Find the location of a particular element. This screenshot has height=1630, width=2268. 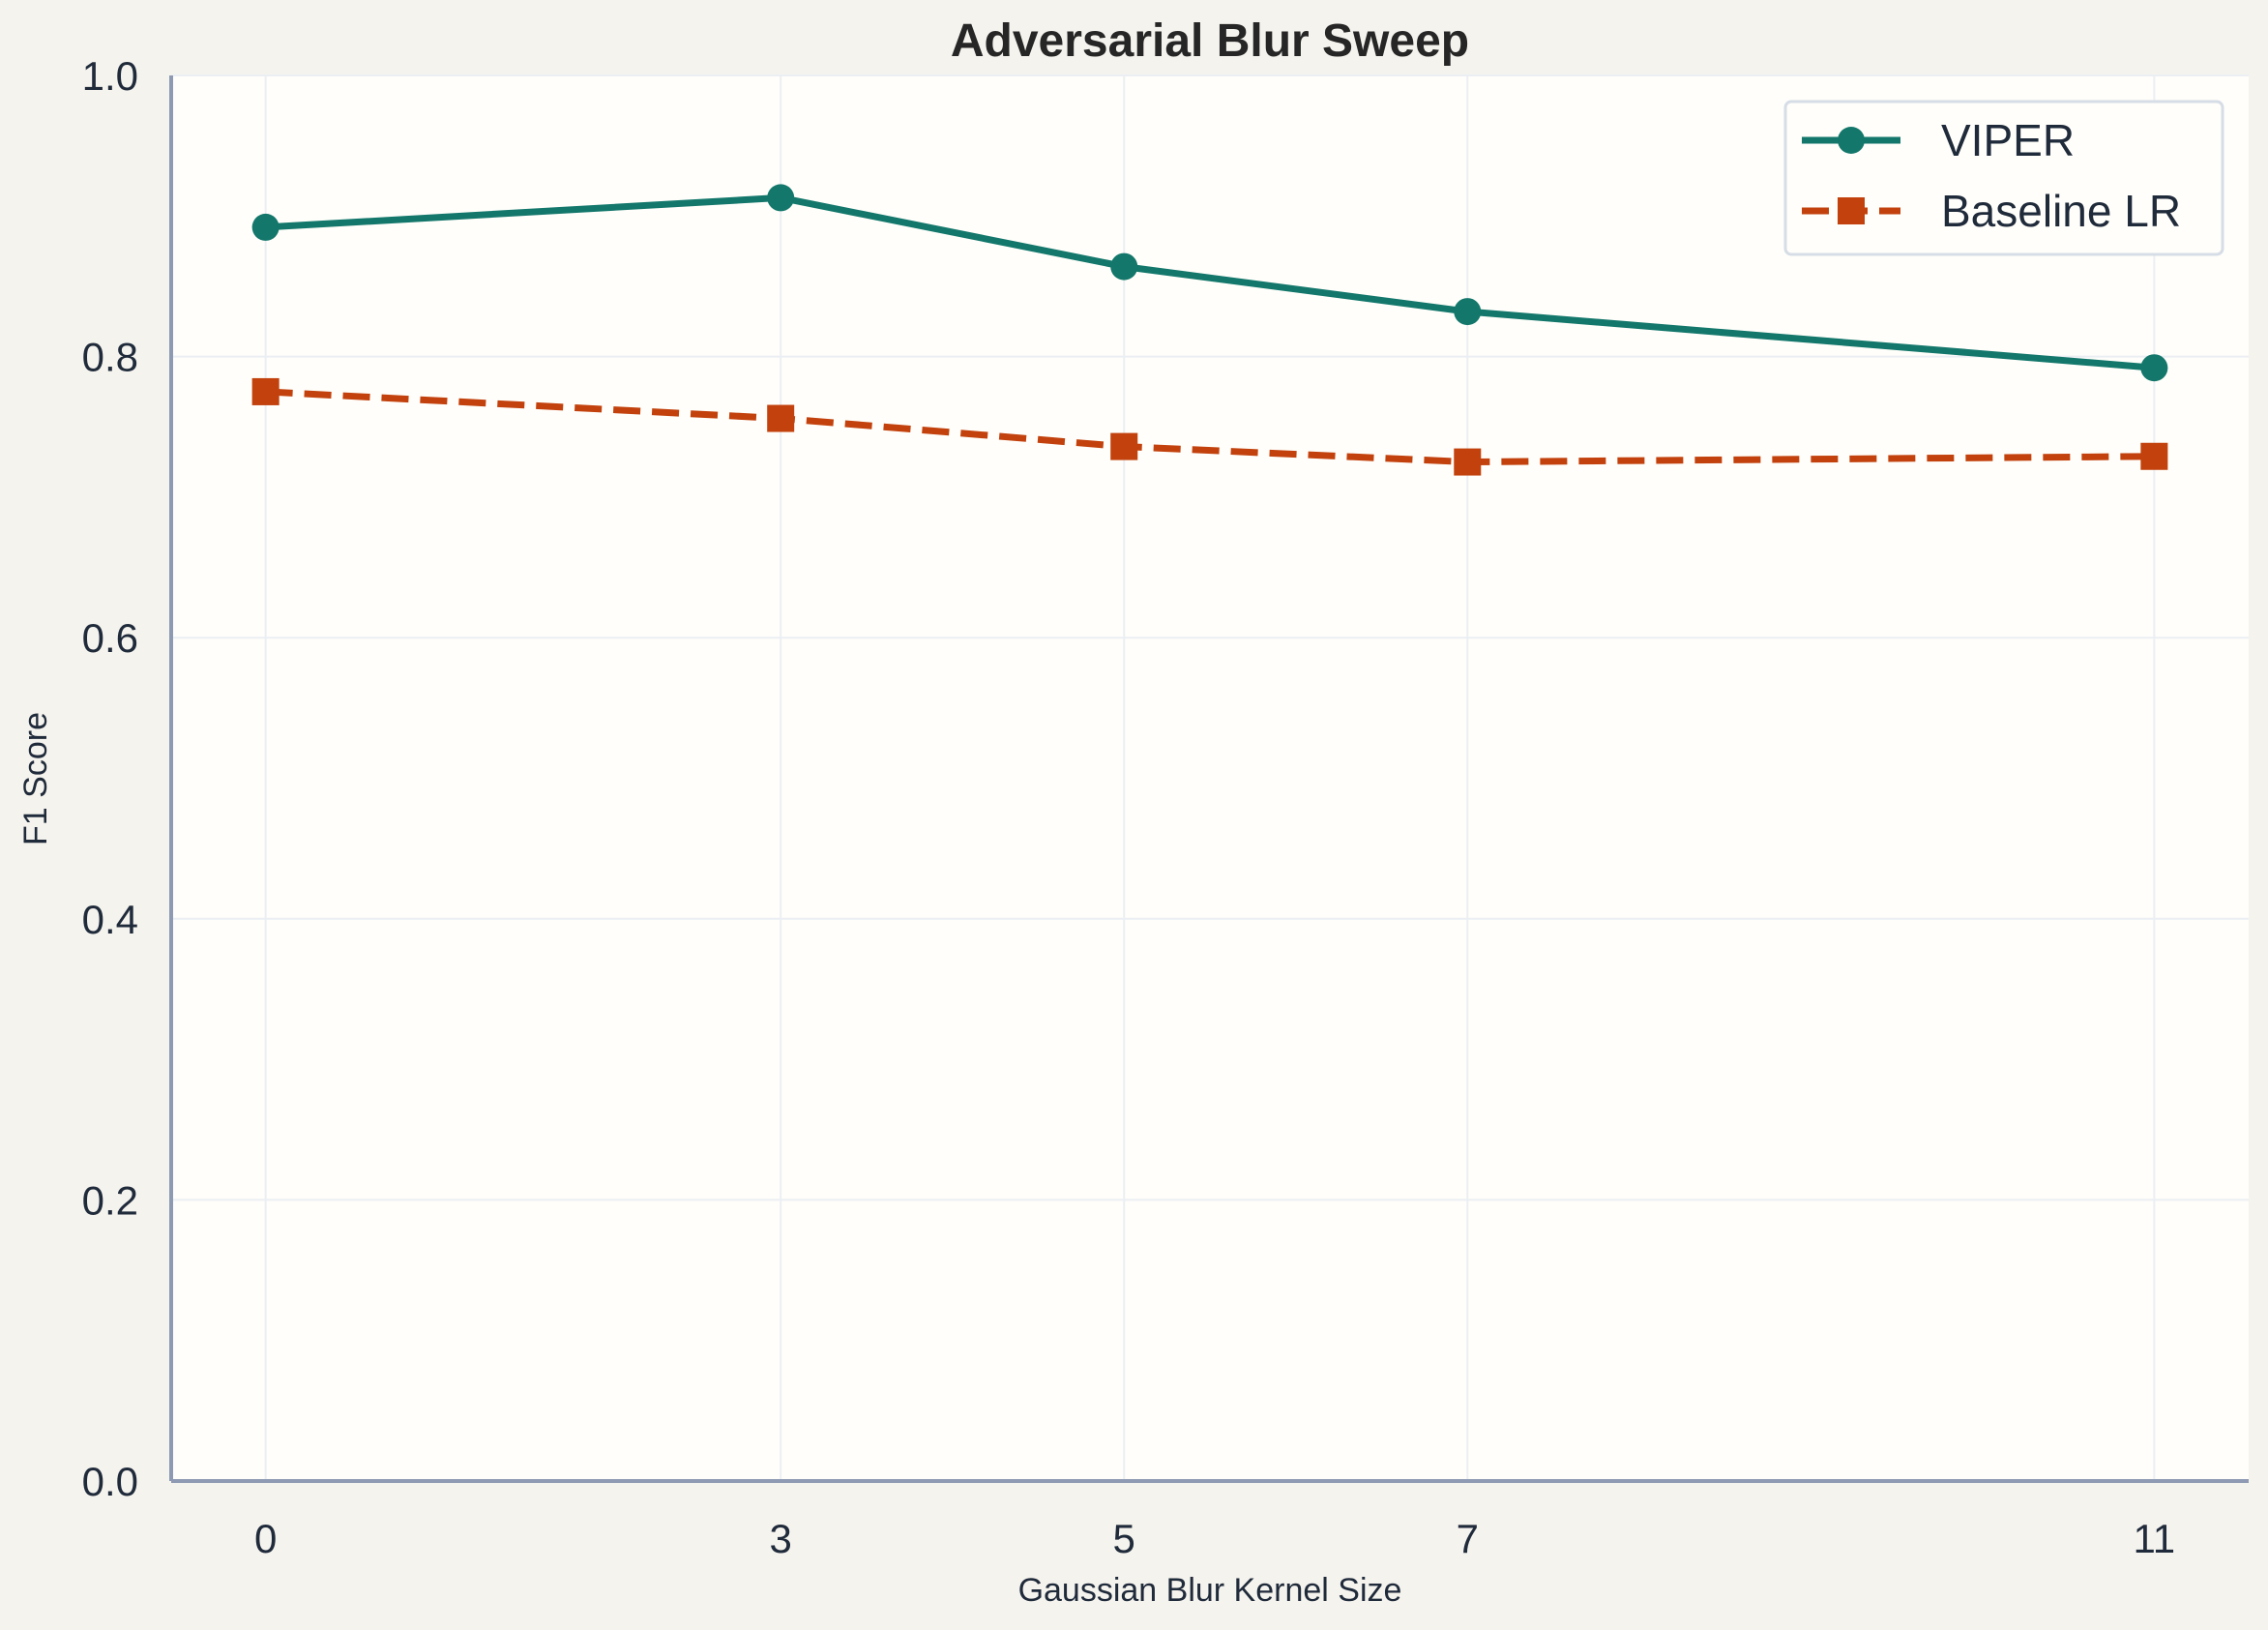

chart-title: Adversarial Blur Sweep is located at coordinates (1210, 41).